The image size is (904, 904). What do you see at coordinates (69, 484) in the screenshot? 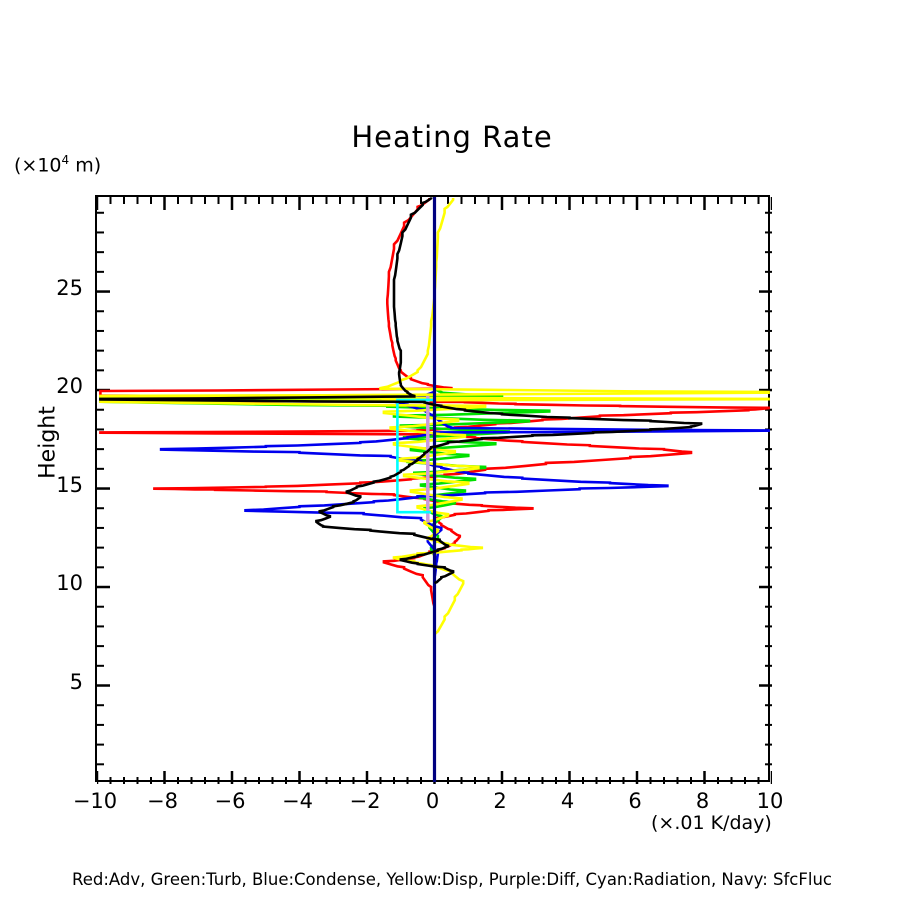
I see `y-tick-label: 15` at bounding box center [69, 484].